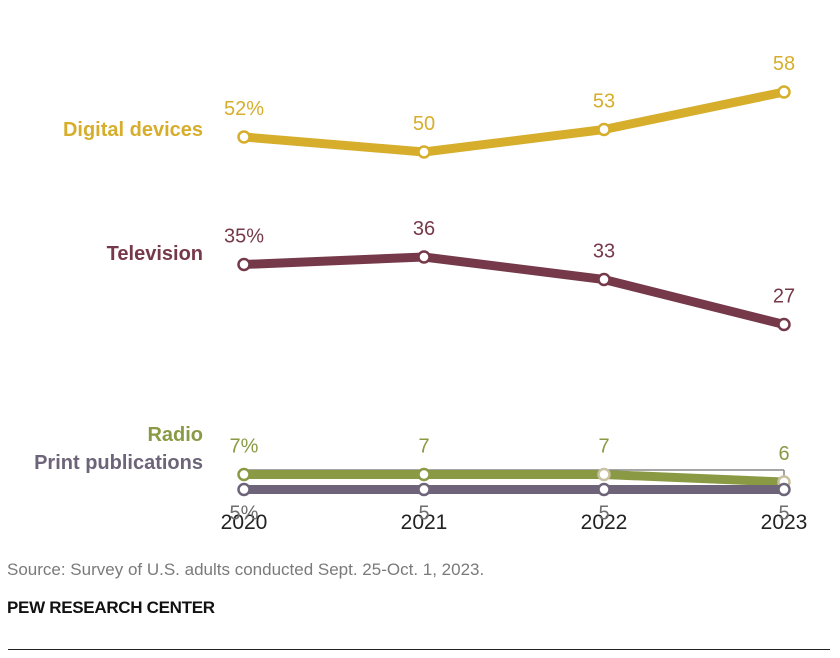 This screenshot has height=658, width=840. I want to click on data-label: 50, so click(424, 124).